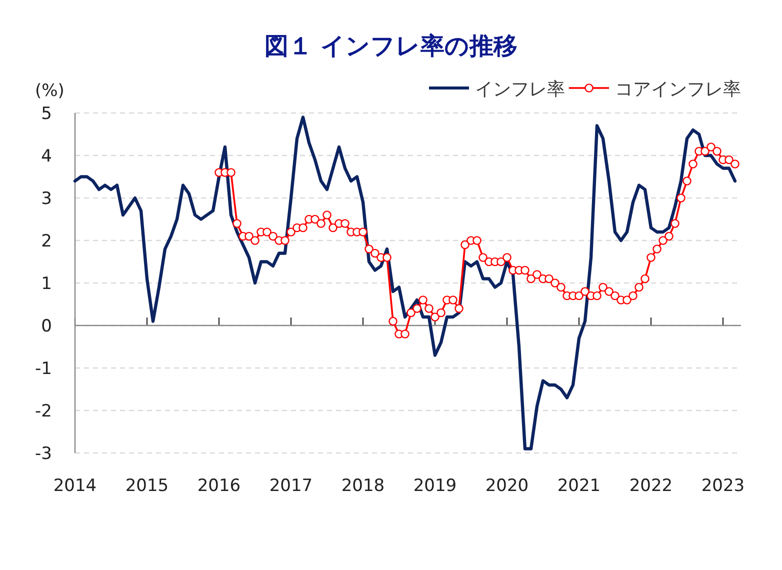 The width and height of the screenshot is (782, 570). Describe the element at coordinates (579, 486) in the screenshot. I see `x-tick-label: 2021` at that location.